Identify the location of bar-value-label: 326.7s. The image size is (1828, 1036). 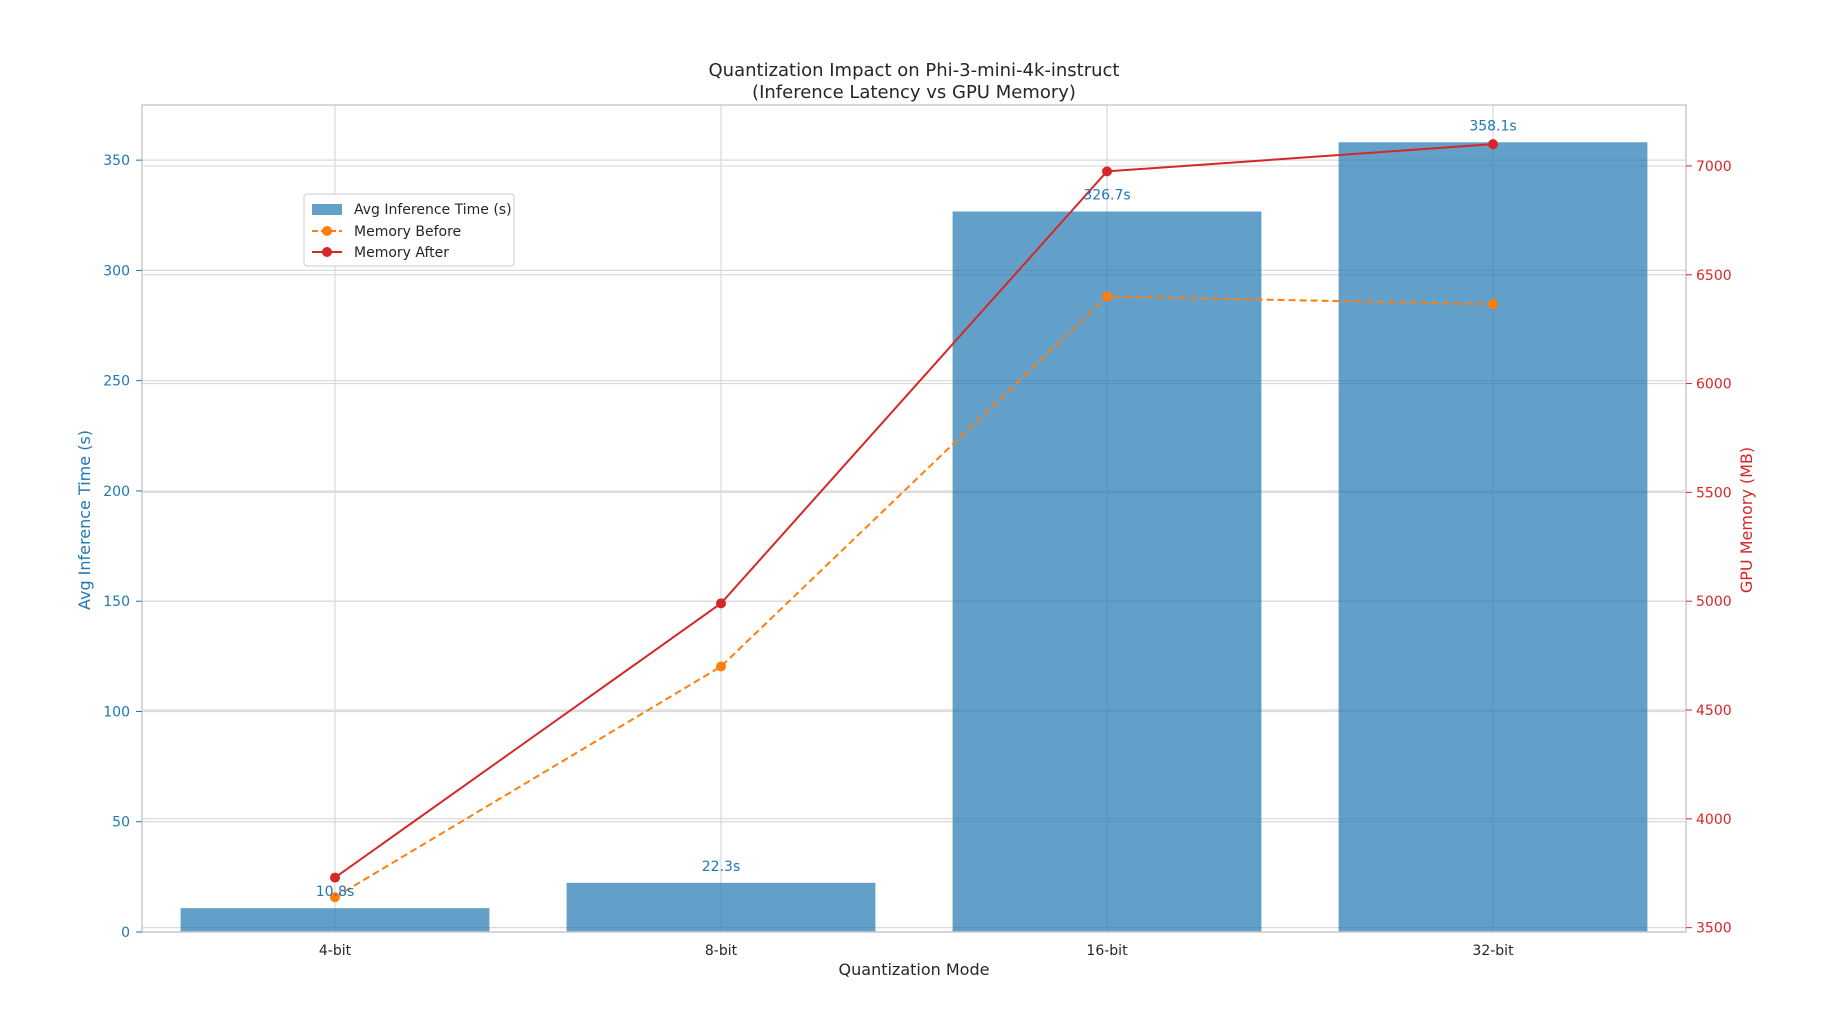
(1106, 196).